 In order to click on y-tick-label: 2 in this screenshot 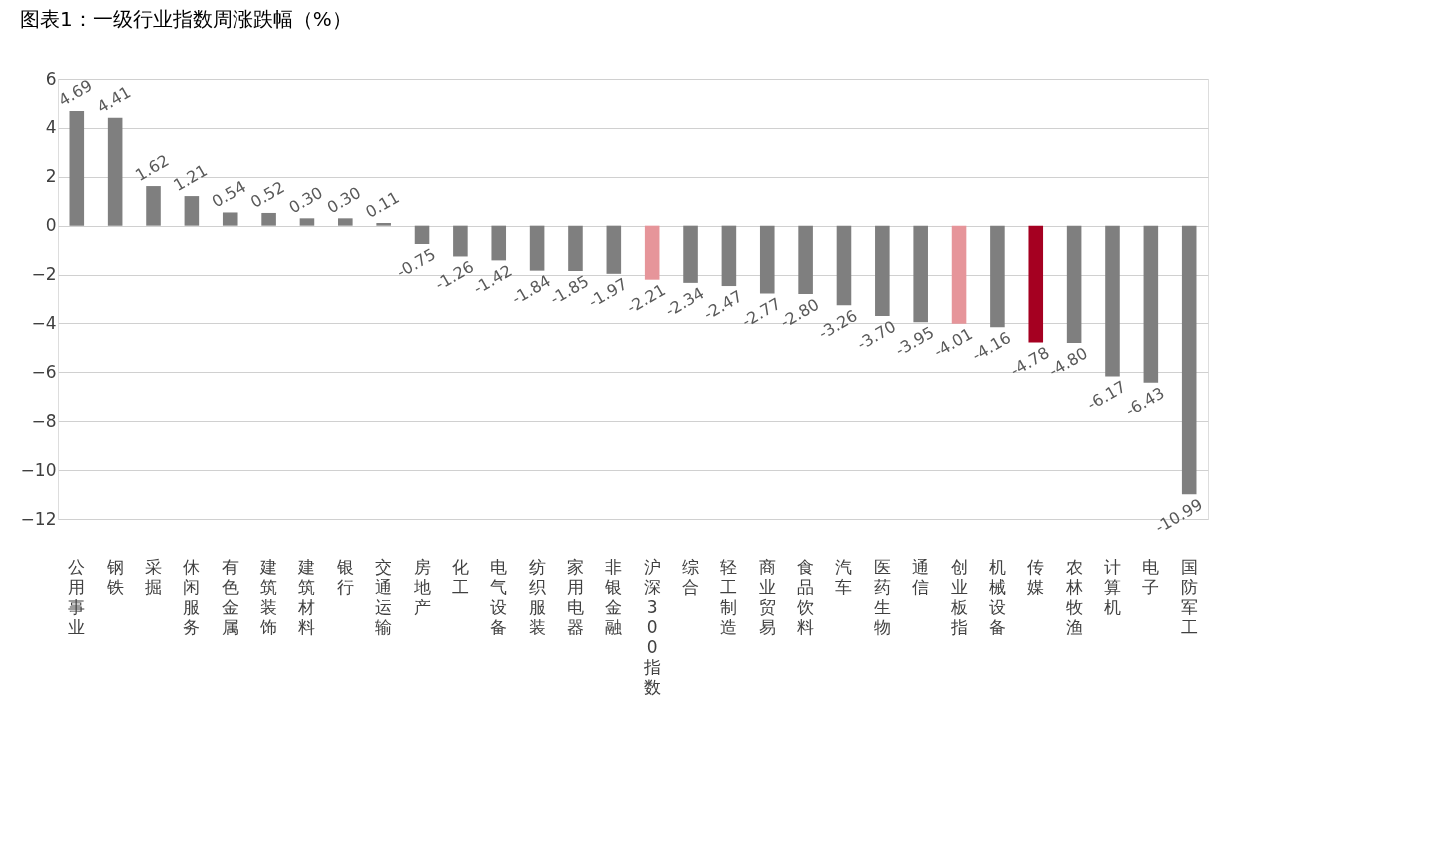, I will do `click(51, 176)`.